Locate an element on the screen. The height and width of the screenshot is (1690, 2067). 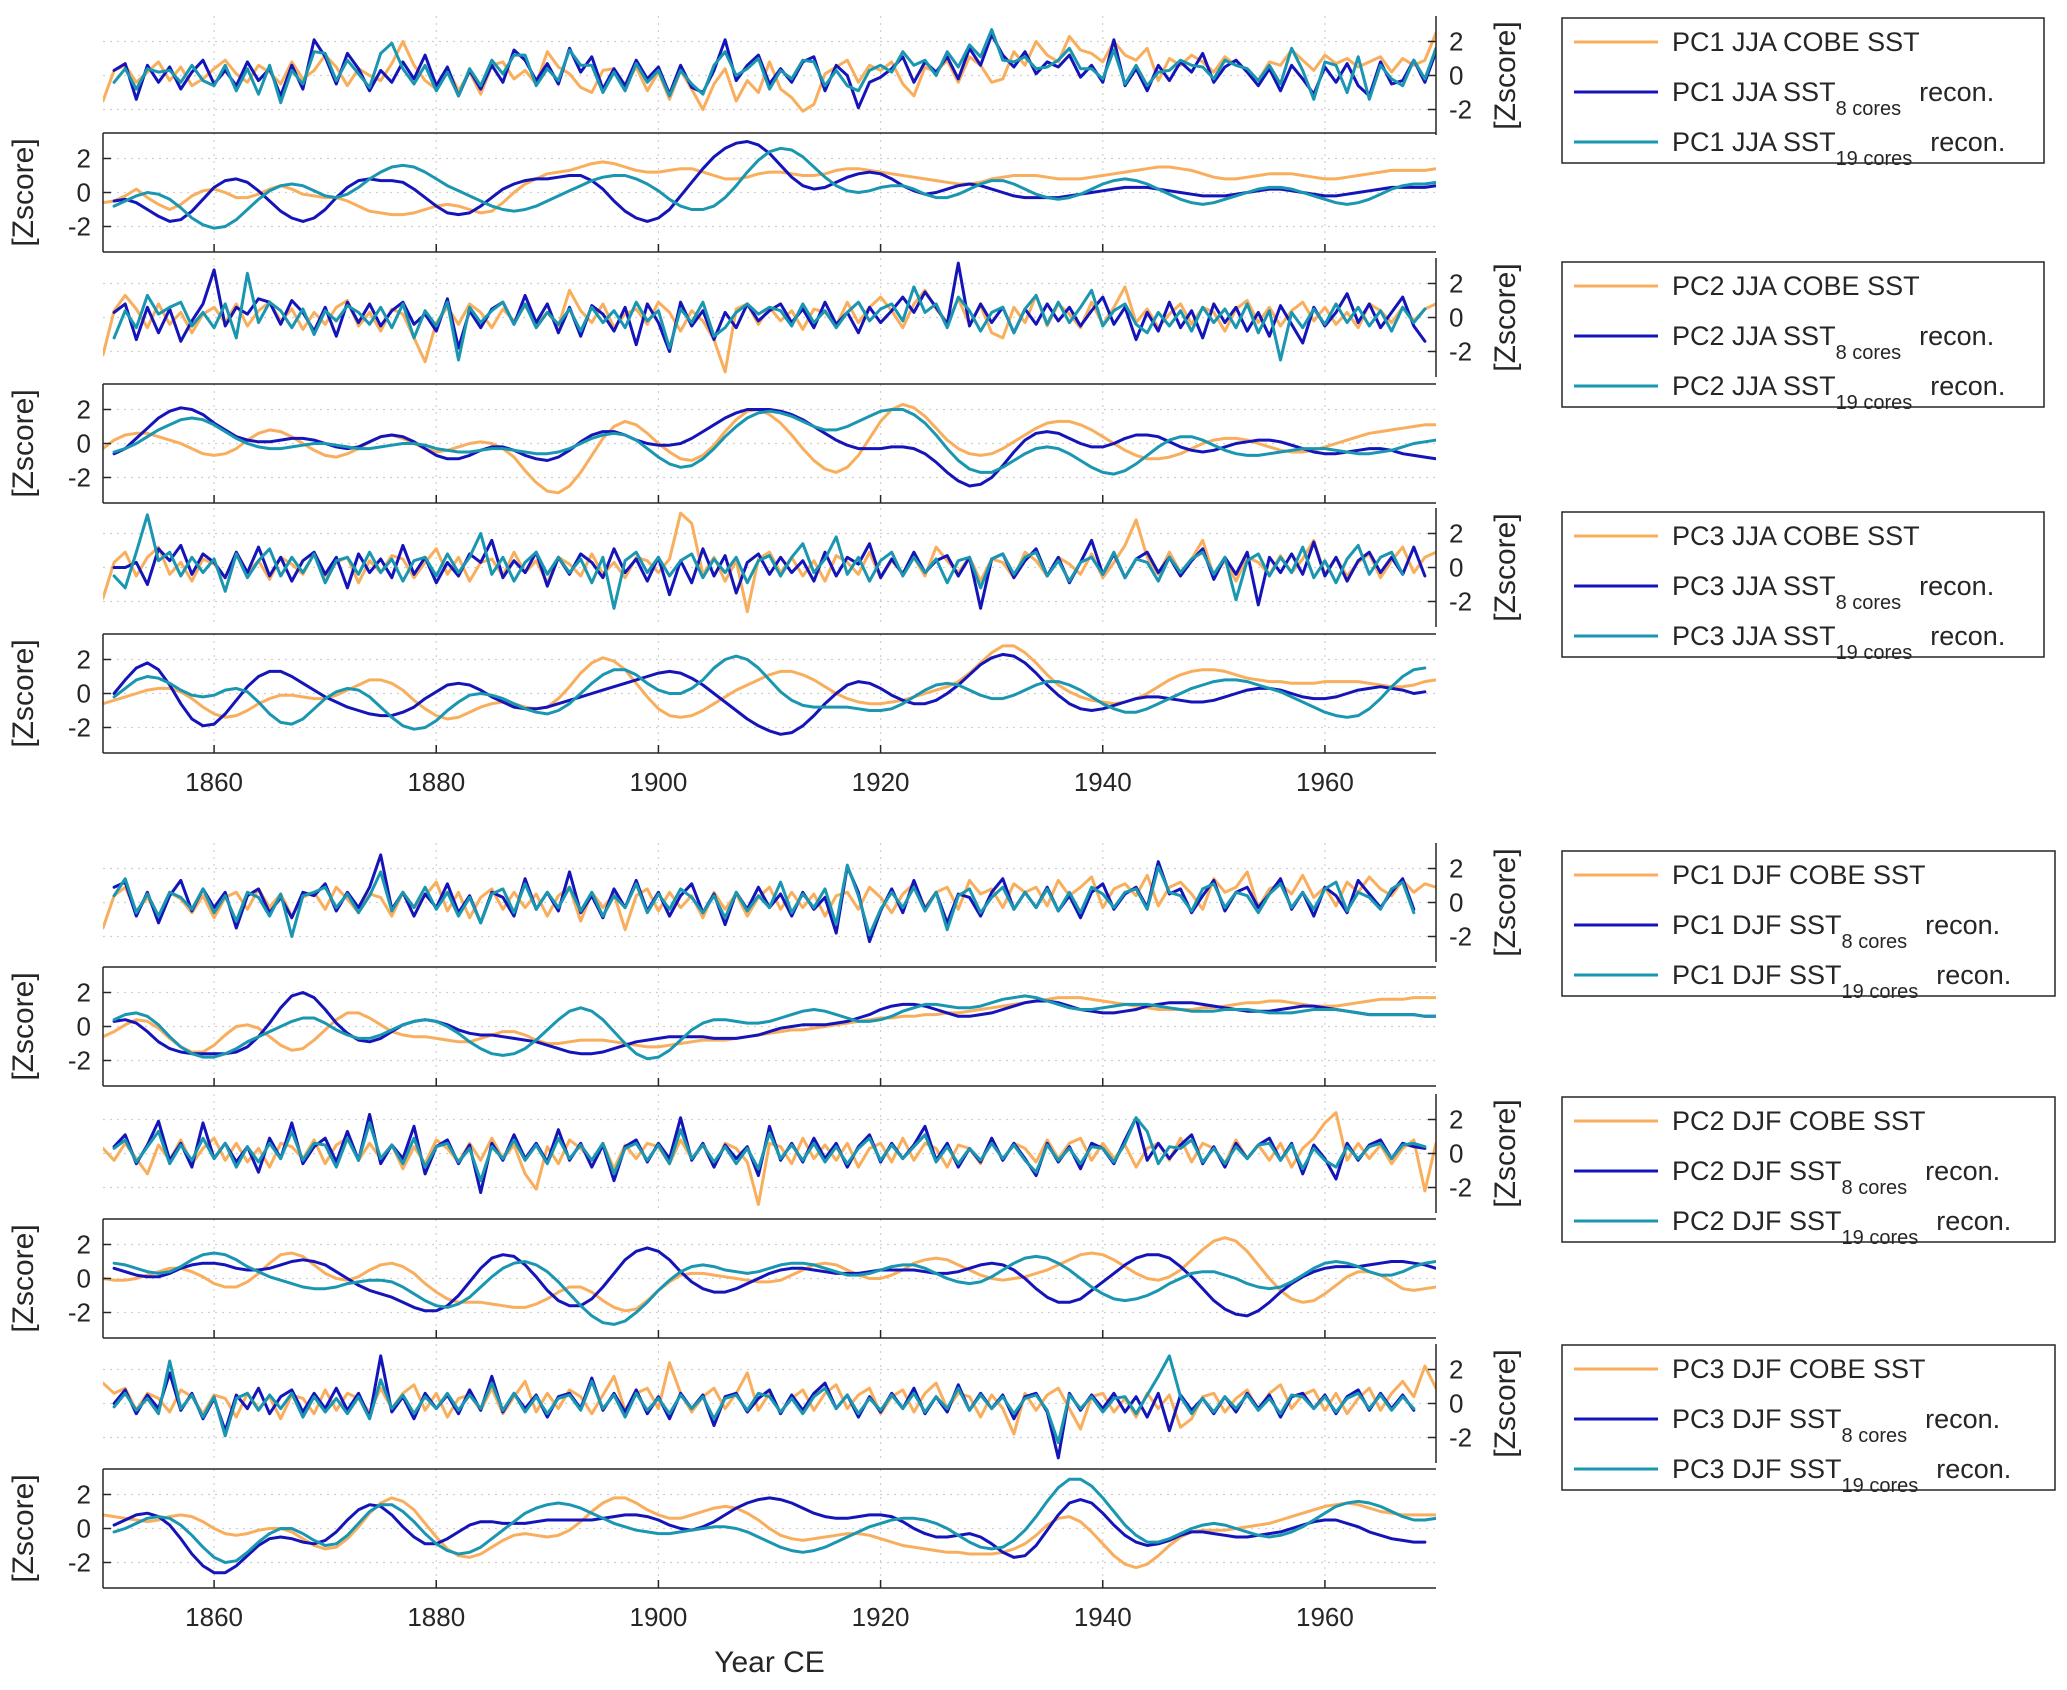
x-tick-label: 1920 is located at coordinates (881, 1617).